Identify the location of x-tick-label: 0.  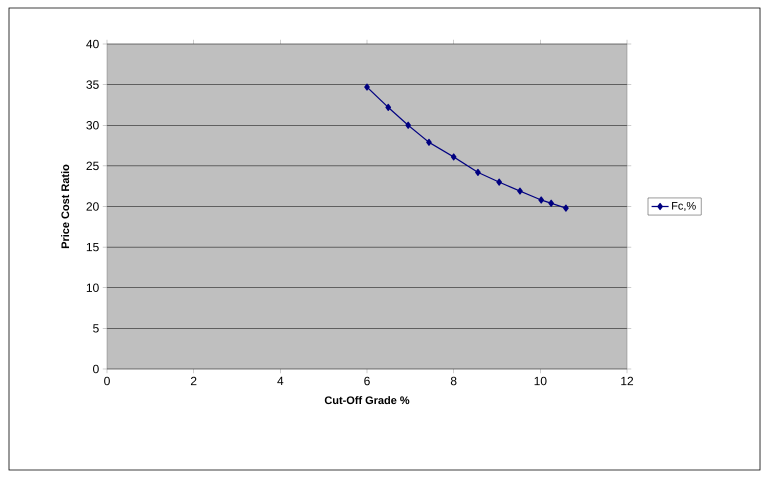
(107, 381).